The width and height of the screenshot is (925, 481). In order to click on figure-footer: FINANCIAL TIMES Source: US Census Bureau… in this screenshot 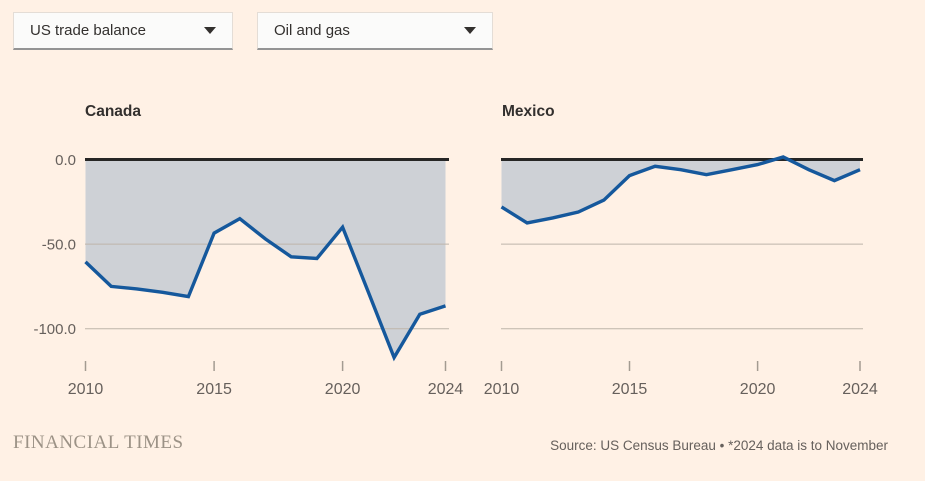, I will do `click(462, 448)`.